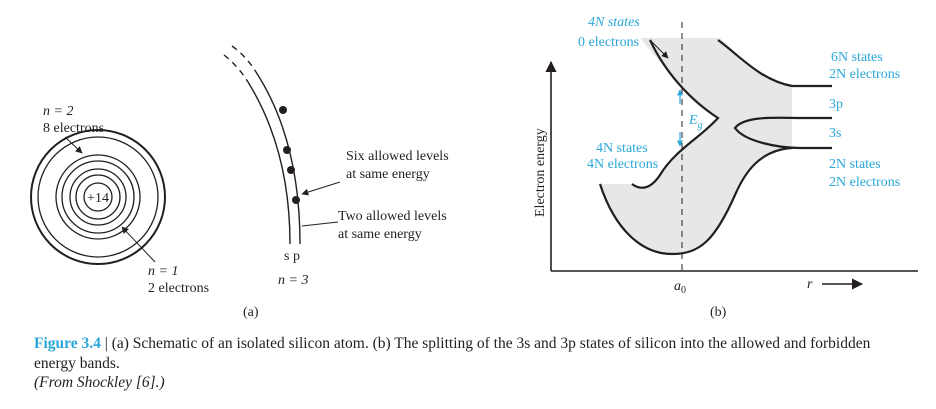  I want to click on n1-shell-outer, so click(98, 197).